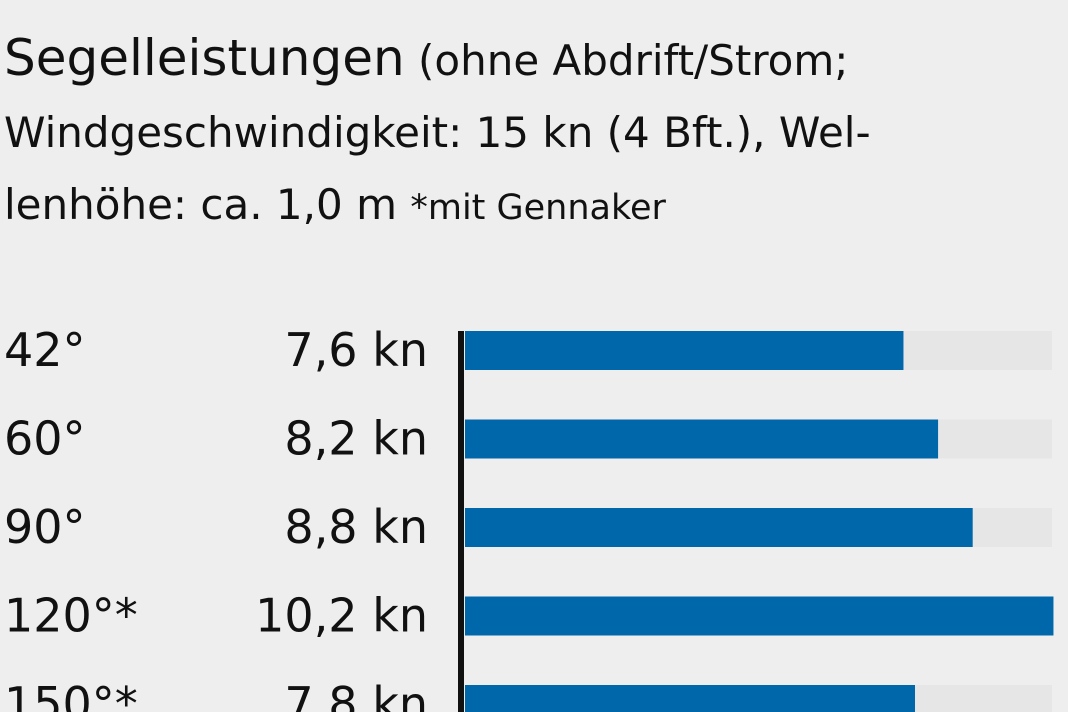 The width and height of the screenshot is (1068, 712). I want to click on title-line-1: Segelleistungen (ohne Abdrift/Strom;, so click(534, 59).